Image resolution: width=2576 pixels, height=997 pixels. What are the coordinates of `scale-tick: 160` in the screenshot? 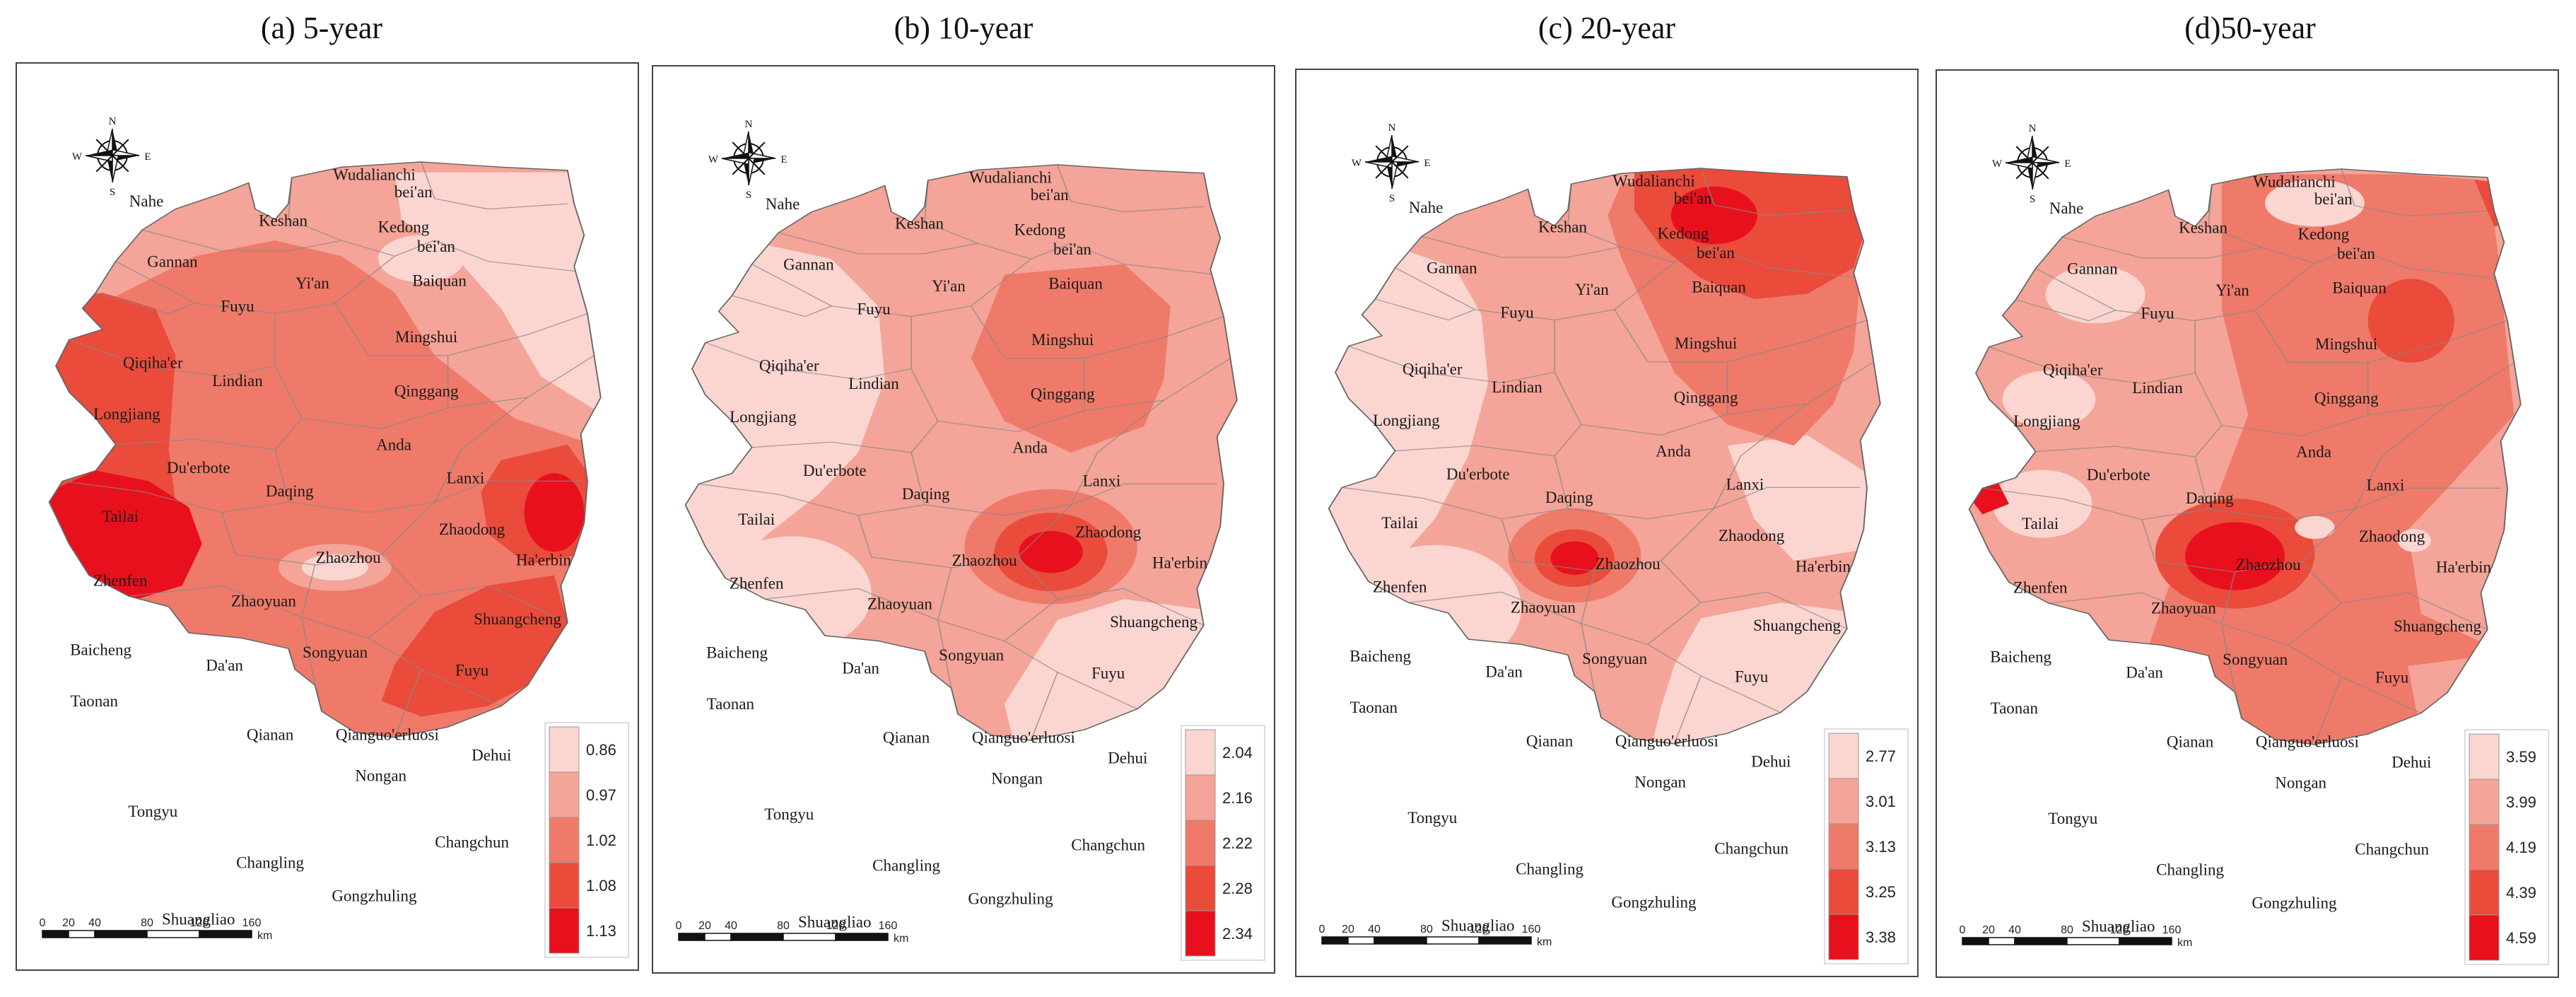 It's located at (2172, 930).